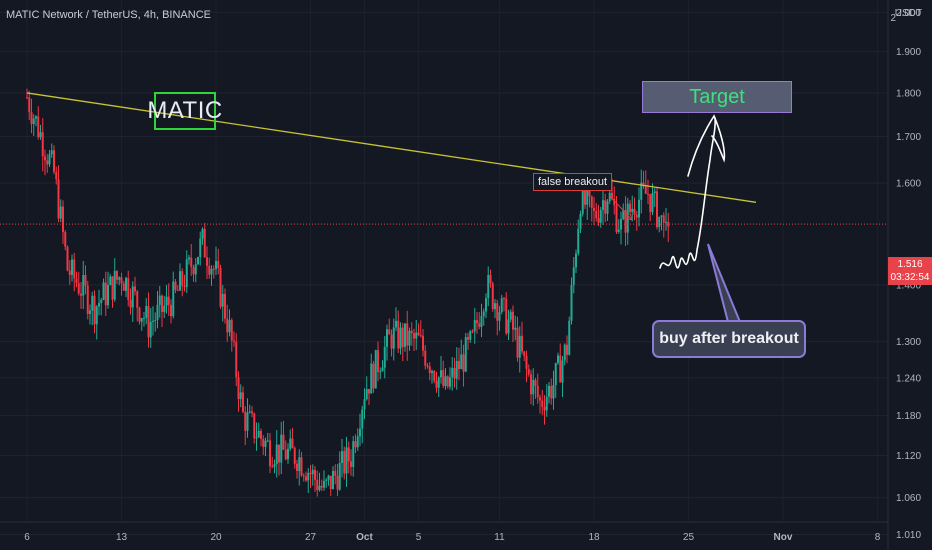 This screenshot has height=550, width=932. What do you see at coordinates (706, 145) in the screenshot?
I see `projection-arrowhead` at bounding box center [706, 145].